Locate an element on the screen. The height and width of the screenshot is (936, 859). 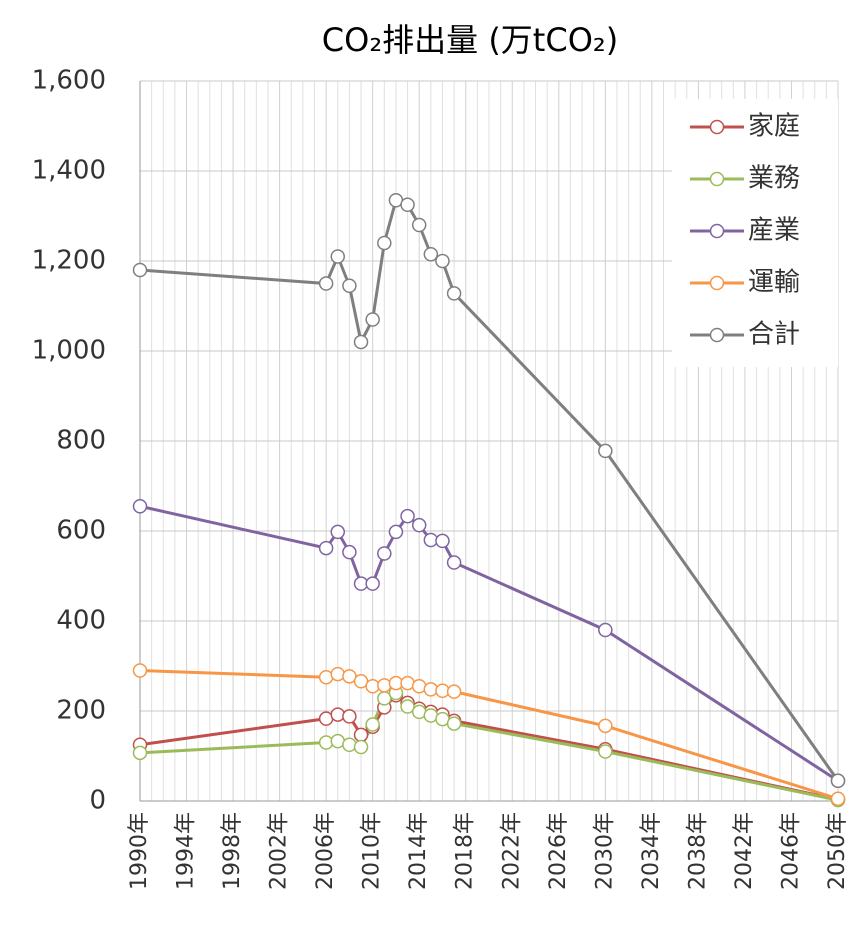
x-tick-label: 2026年 is located at coordinates (558, 851).